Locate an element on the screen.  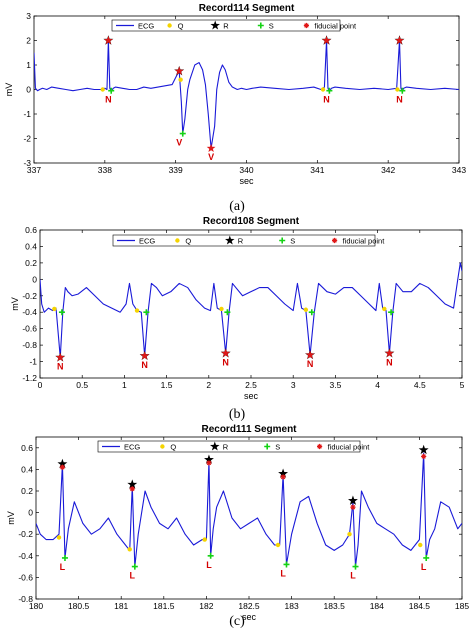
y-tick-label: 0.4 is located at coordinates (27, 469).